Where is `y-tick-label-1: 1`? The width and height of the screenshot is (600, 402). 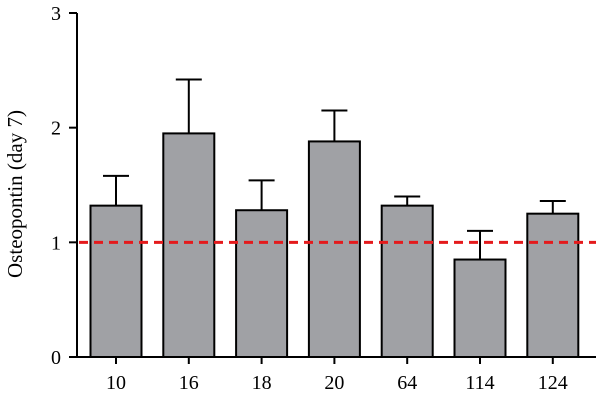 y-tick-label-1: 1 is located at coordinates (56, 243).